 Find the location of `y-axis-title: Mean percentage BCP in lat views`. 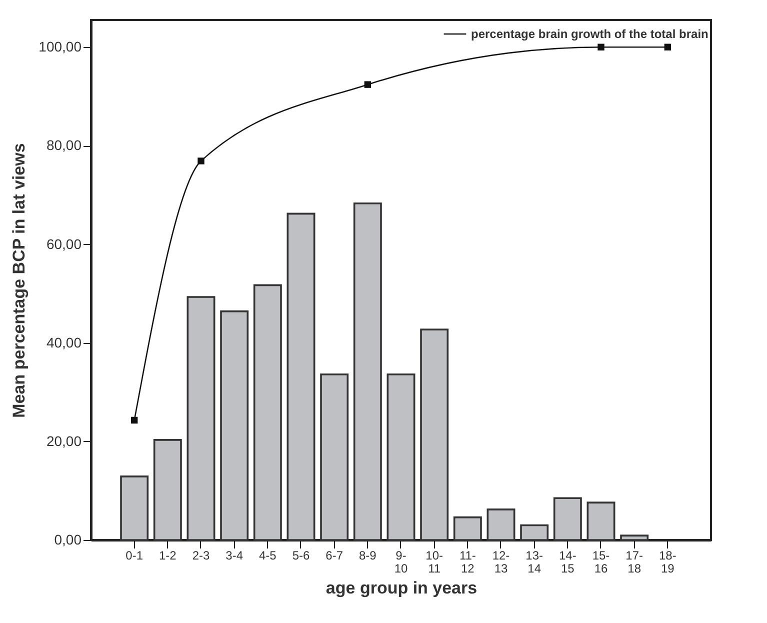

y-axis-title: Mean percentage BCP in lat views is located at coordinates (19, 280).